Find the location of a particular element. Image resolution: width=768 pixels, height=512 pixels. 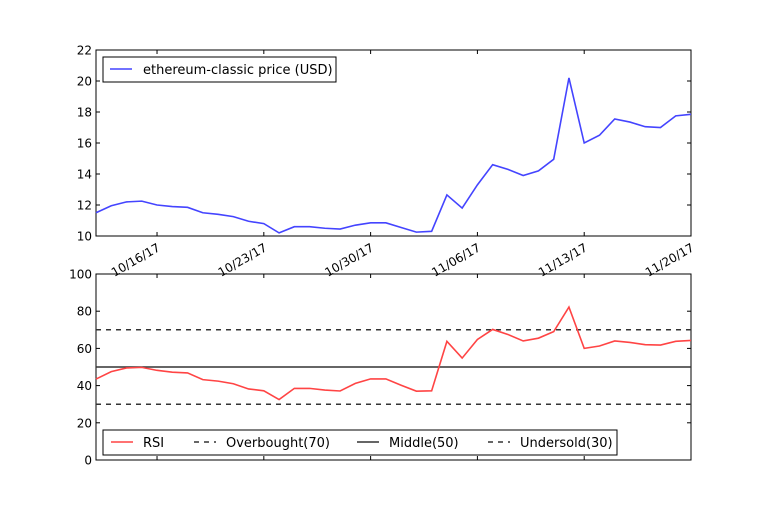

rsi-legend-label: Overbought(70) is located at coordinates (278, 443).